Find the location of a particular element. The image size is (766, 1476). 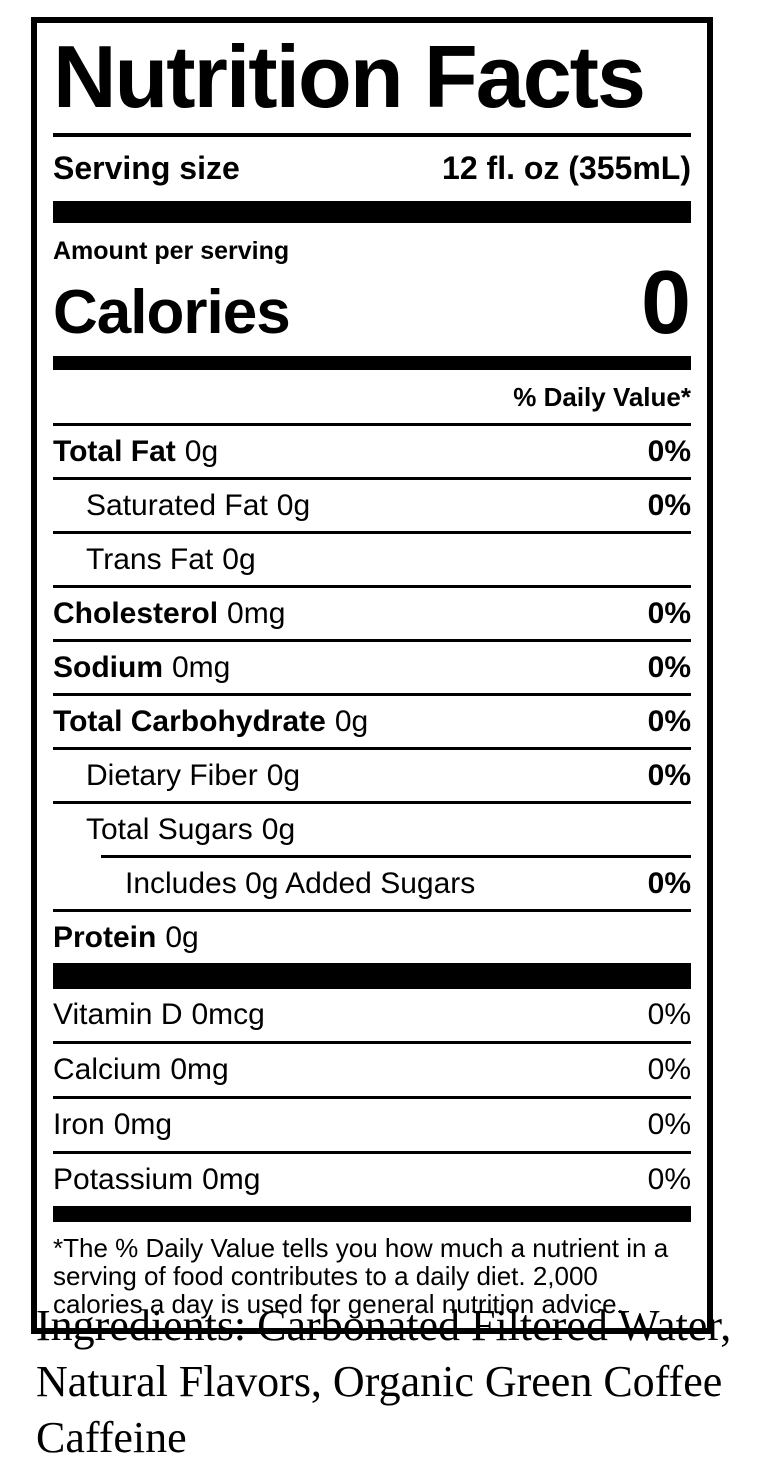

serving-size-label: Serving size is located at coordinates (146, 168).